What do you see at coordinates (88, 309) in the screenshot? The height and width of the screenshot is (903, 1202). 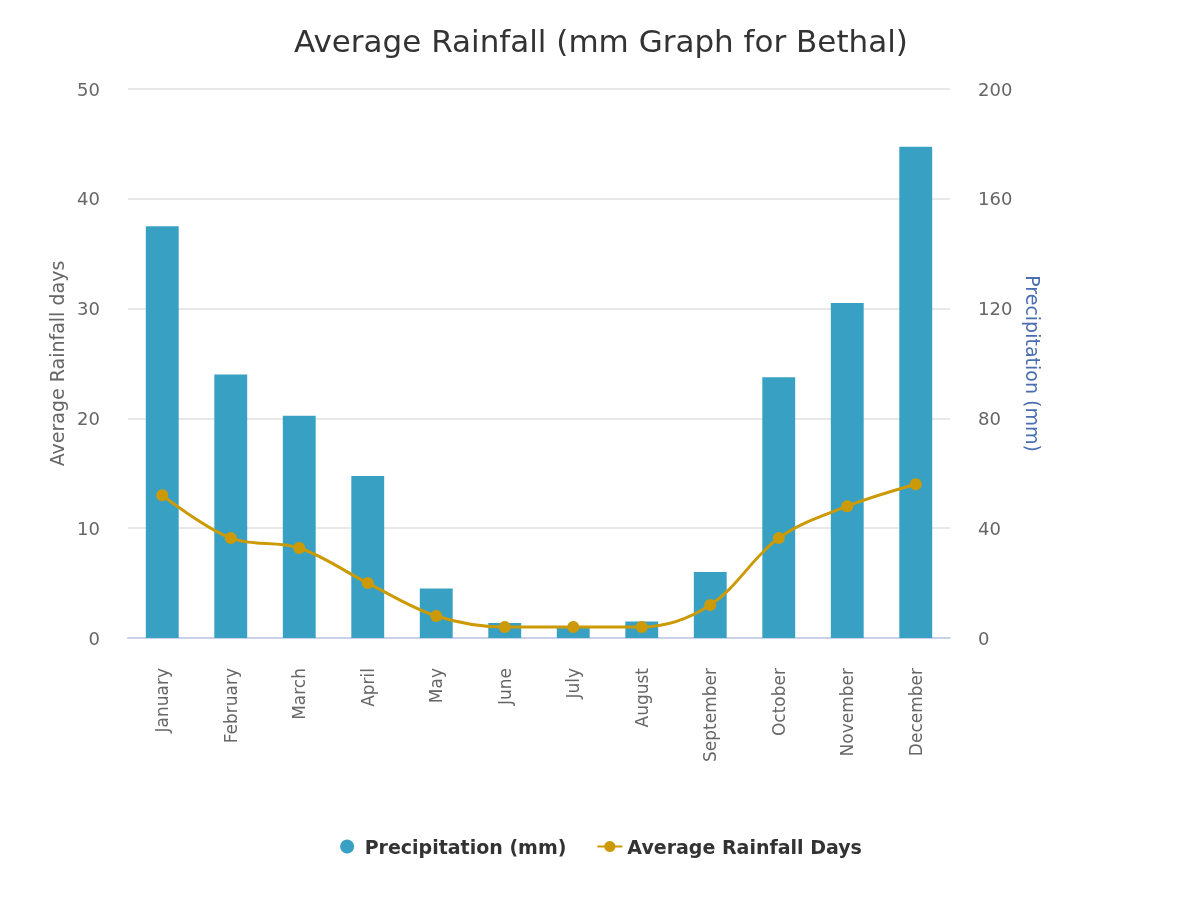 I see `y-tick-label: 30` at bounding box center [88, 309].